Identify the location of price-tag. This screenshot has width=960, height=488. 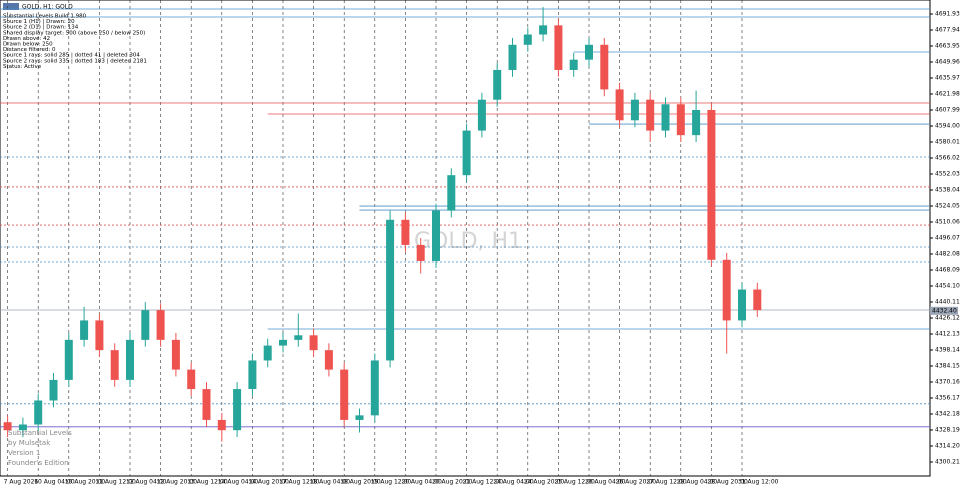
(944, 310).